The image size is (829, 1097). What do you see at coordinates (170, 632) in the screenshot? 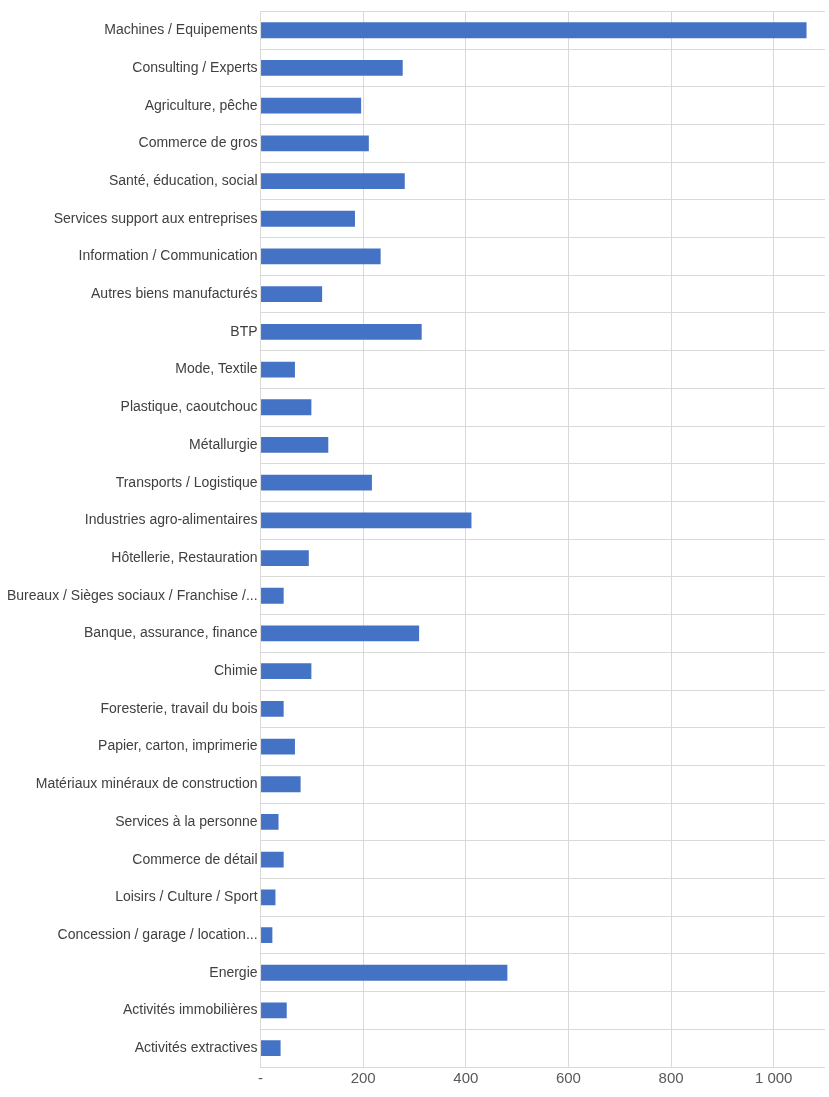
I see `y-tick-label: Banque, assurance, finance` at bounding box center [170, 632].